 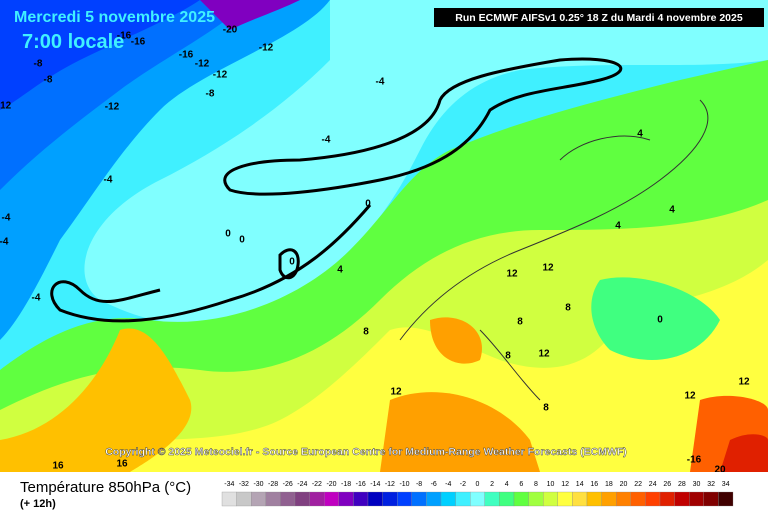 I want to click on warm-area, so click(x=96, y=400).